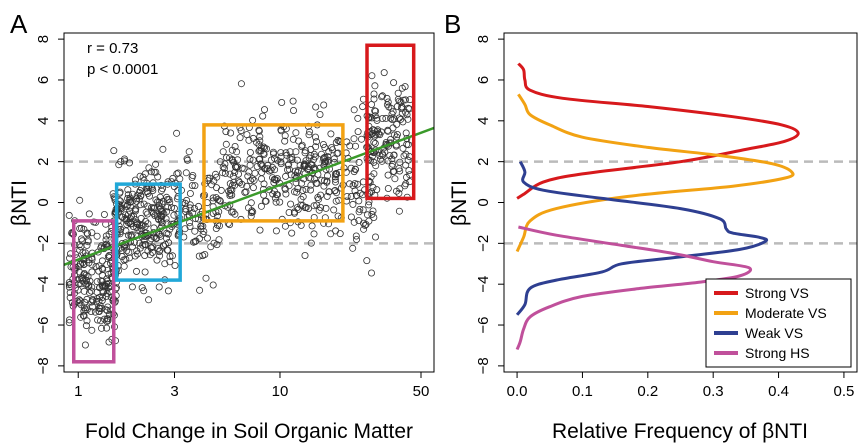  Describe the element at coordinates (43, 80) in the screenshot. I see `y-tick-label: 6` at that location.